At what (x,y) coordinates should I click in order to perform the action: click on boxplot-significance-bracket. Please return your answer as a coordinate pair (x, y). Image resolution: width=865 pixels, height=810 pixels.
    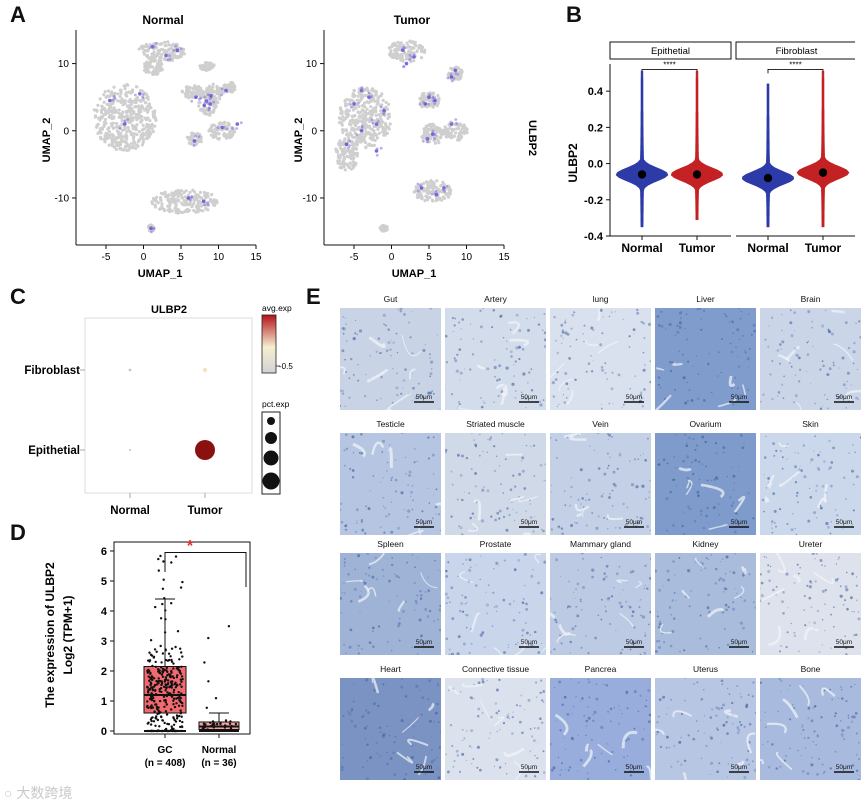
    Looking at the image, I should click on (205, 569).